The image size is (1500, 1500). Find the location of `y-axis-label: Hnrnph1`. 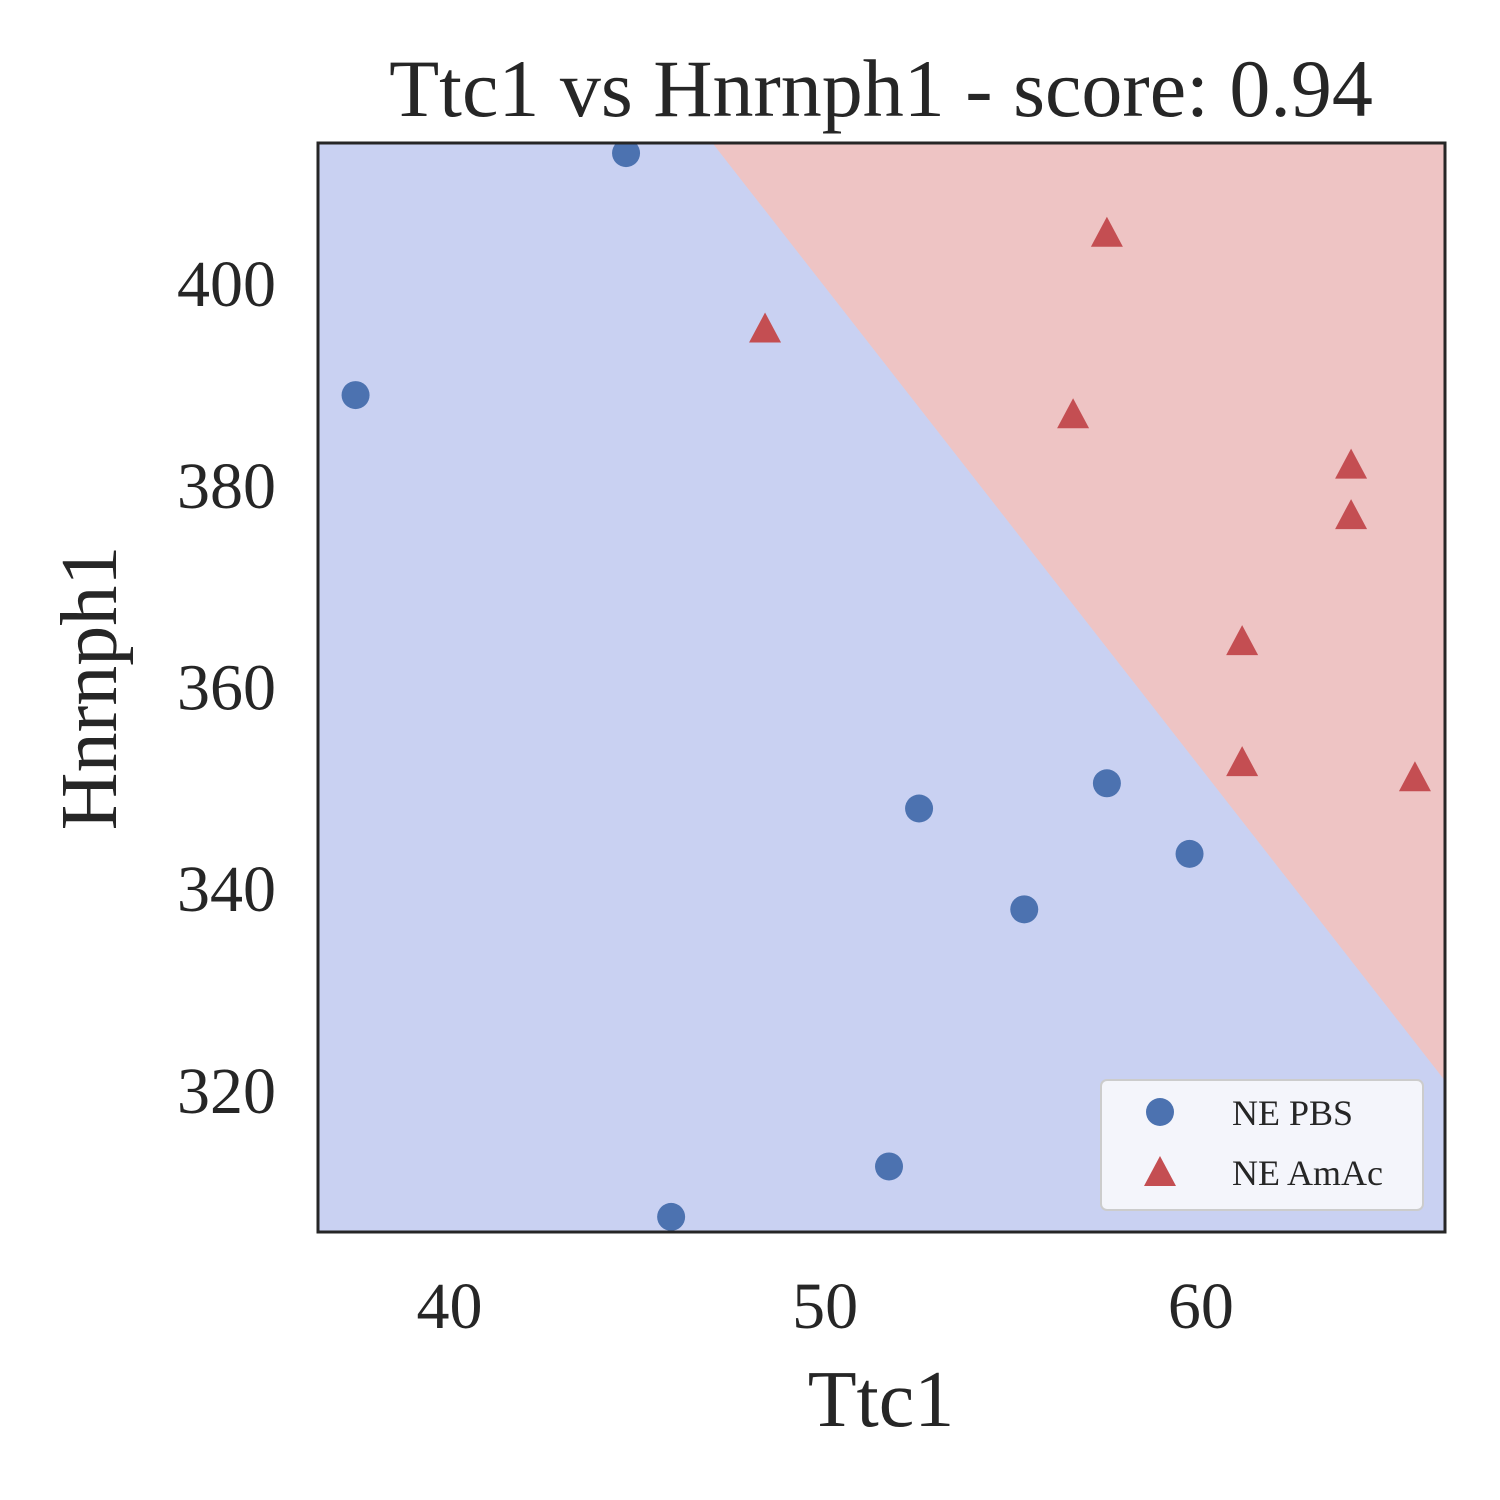

y-axis-label: Hnrnph1 is located at coordinates (90, 688).